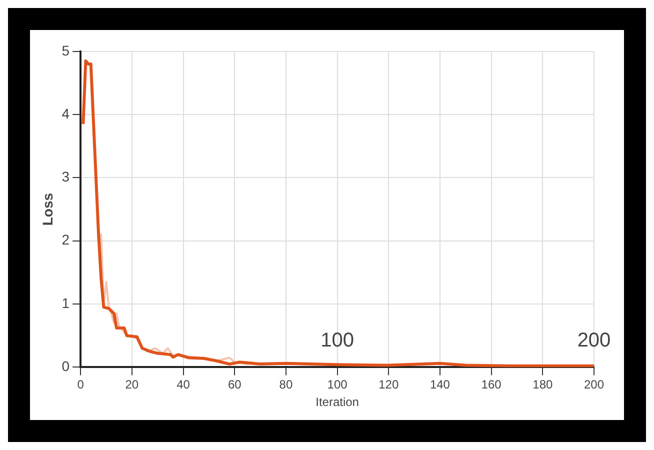  Describe the element at coordinates (594, 341) in the screenshot. I see `annotation: 200` at that location.